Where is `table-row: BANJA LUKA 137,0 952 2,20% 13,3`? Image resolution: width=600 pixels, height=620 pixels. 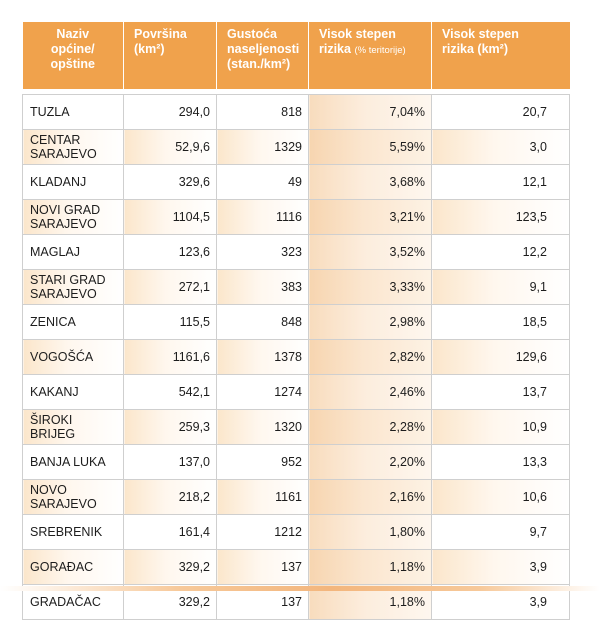
table-row: BANJA LUKA 137,0 952 2,20% 13,3 is located at coordinates (296, 462).